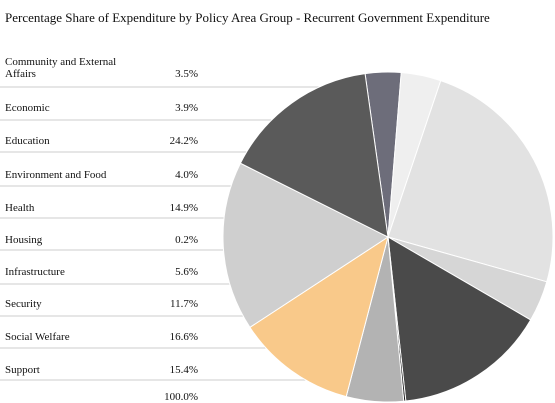 This screenshot has height=403, width=555. What do you see at coordinates (61, 68) in the screenshot?
I see `row-label: Community and External Affairs` at bounding box center [61, 68].